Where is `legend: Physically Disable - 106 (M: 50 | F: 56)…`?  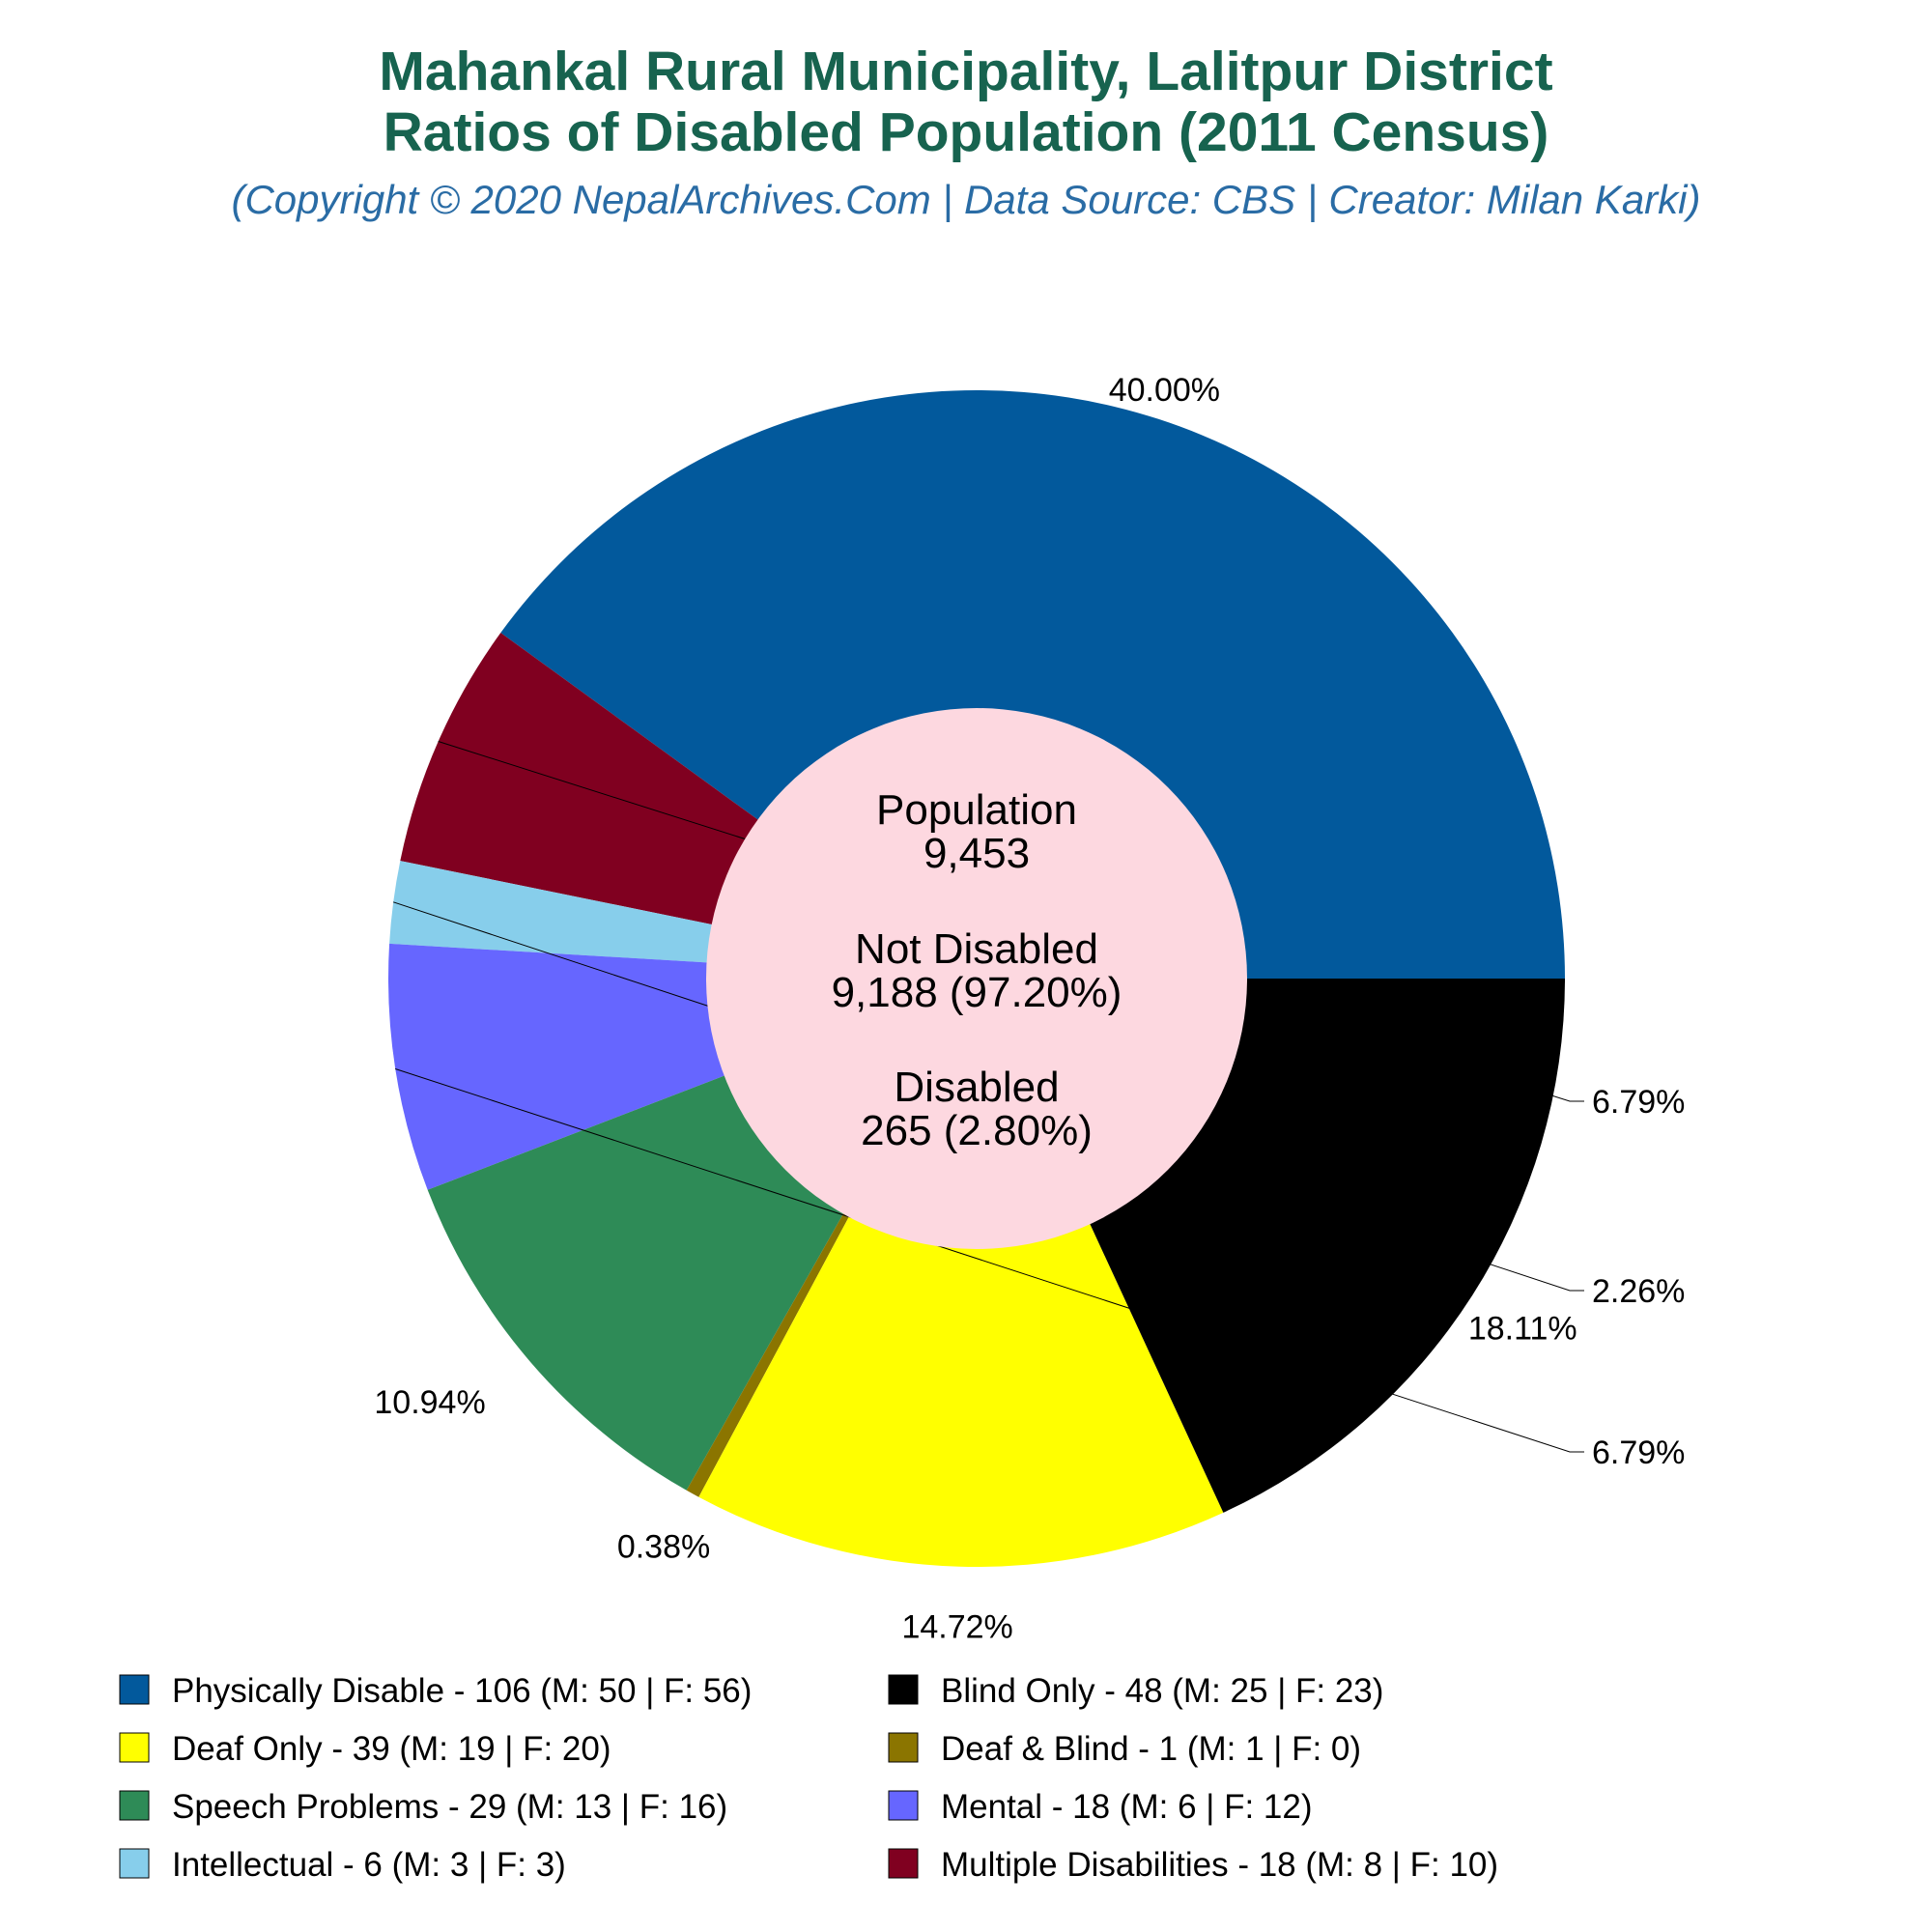 legend: Physically Disable - 106 (M: 50 | F: 56)… is located at coordinates (808, 1778).